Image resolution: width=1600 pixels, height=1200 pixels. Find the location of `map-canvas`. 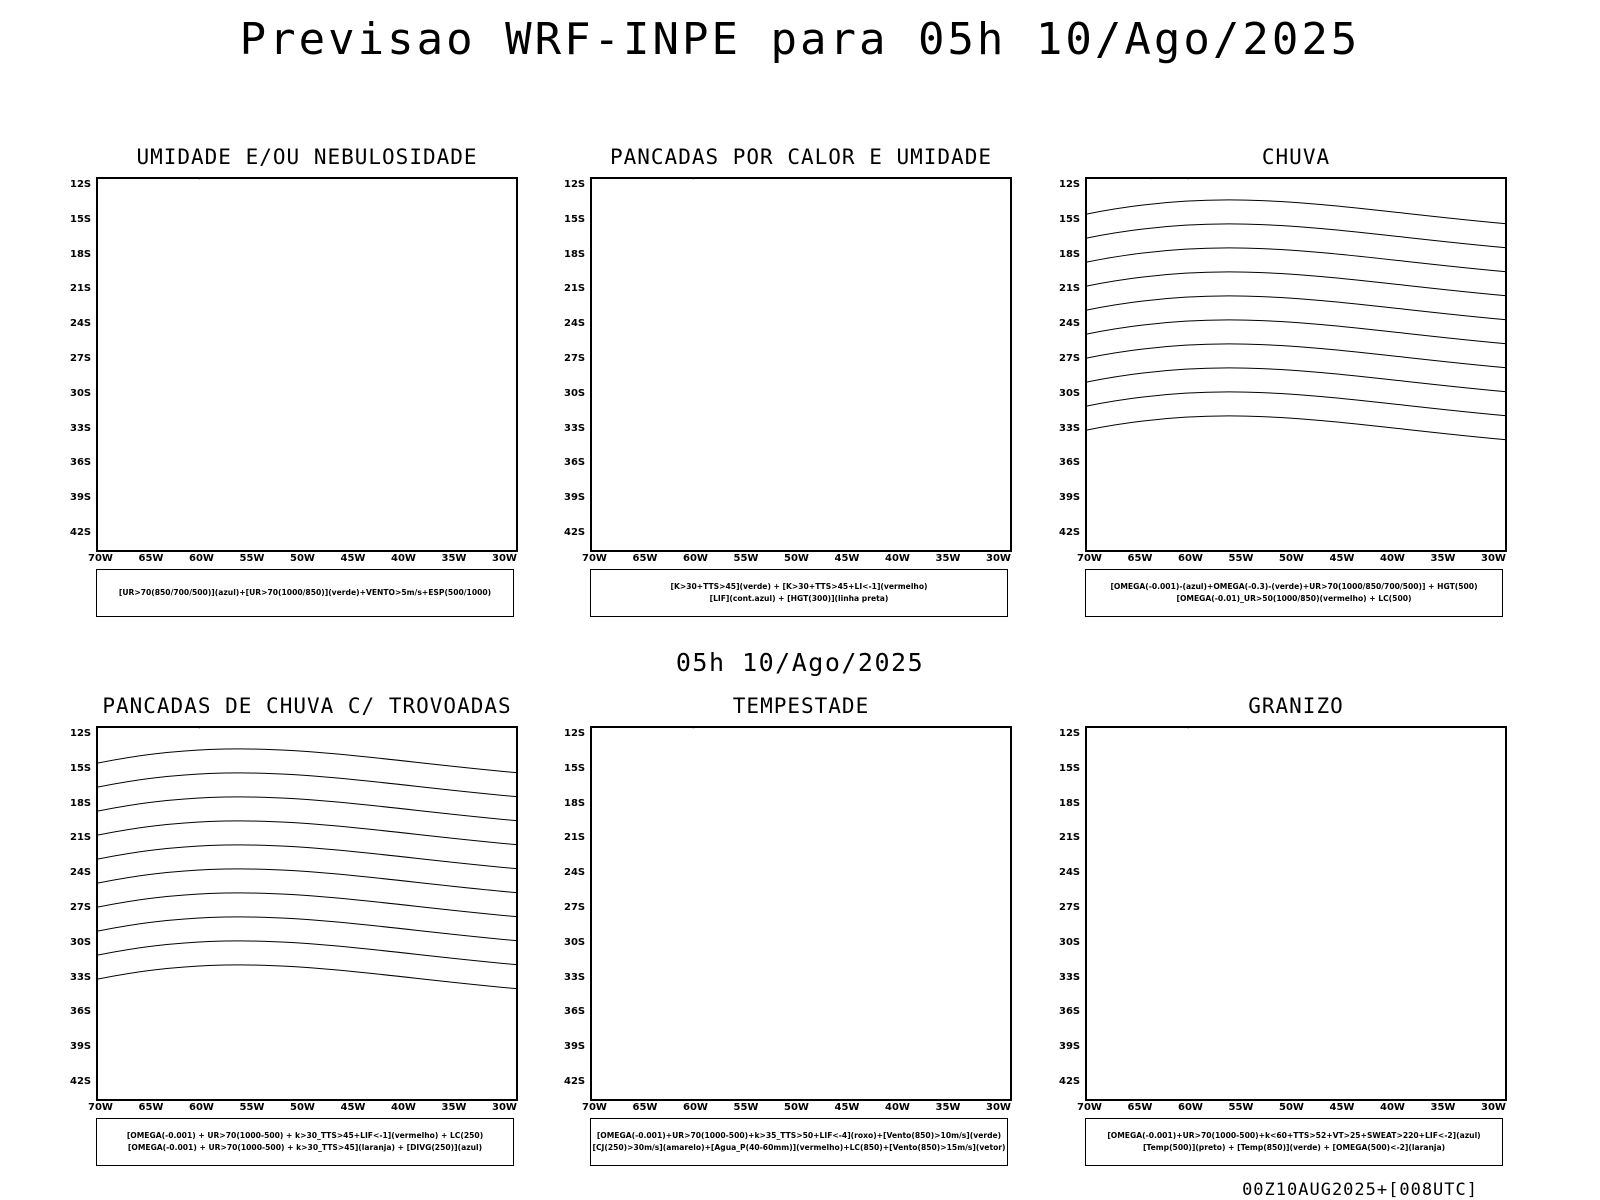

map-canvas is located at coordinates (307, 859).